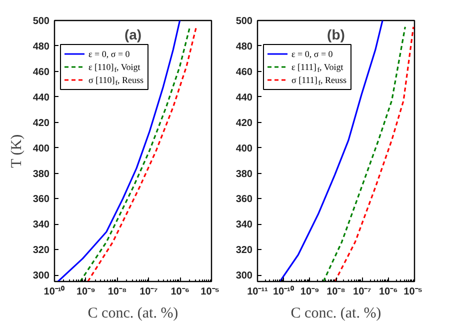 This screenshot has width=450, height=321. What do you see at coordinates (133, 34) in the screenshot?
I see `text: (a)` at bounding box center [133, 34].